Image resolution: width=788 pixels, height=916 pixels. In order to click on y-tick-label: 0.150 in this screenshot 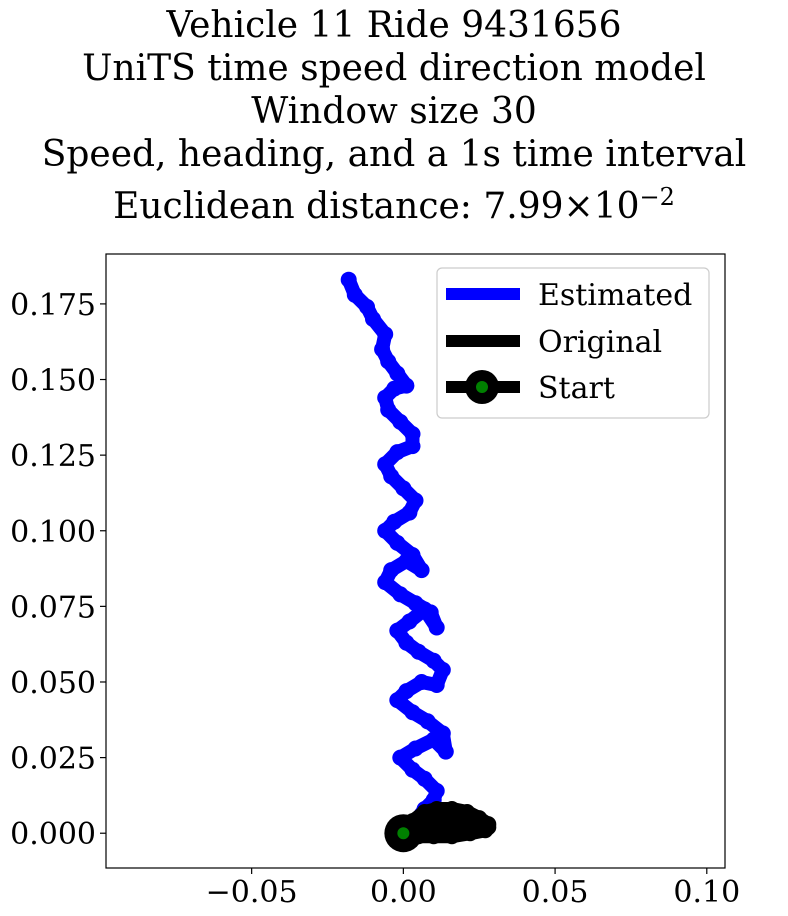, I will do `click(53, 381)`.